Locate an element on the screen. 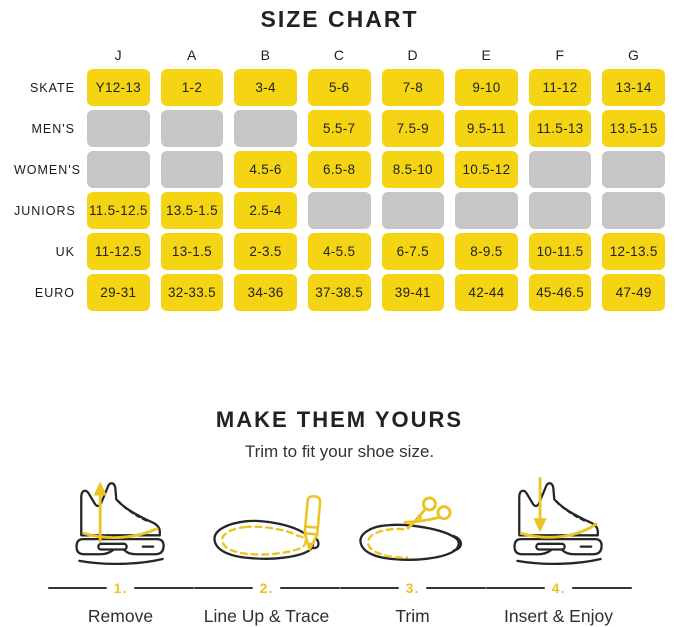 This screenshot has width=679, height=627. table-corner-spacer is located at coordinates (45, 54).